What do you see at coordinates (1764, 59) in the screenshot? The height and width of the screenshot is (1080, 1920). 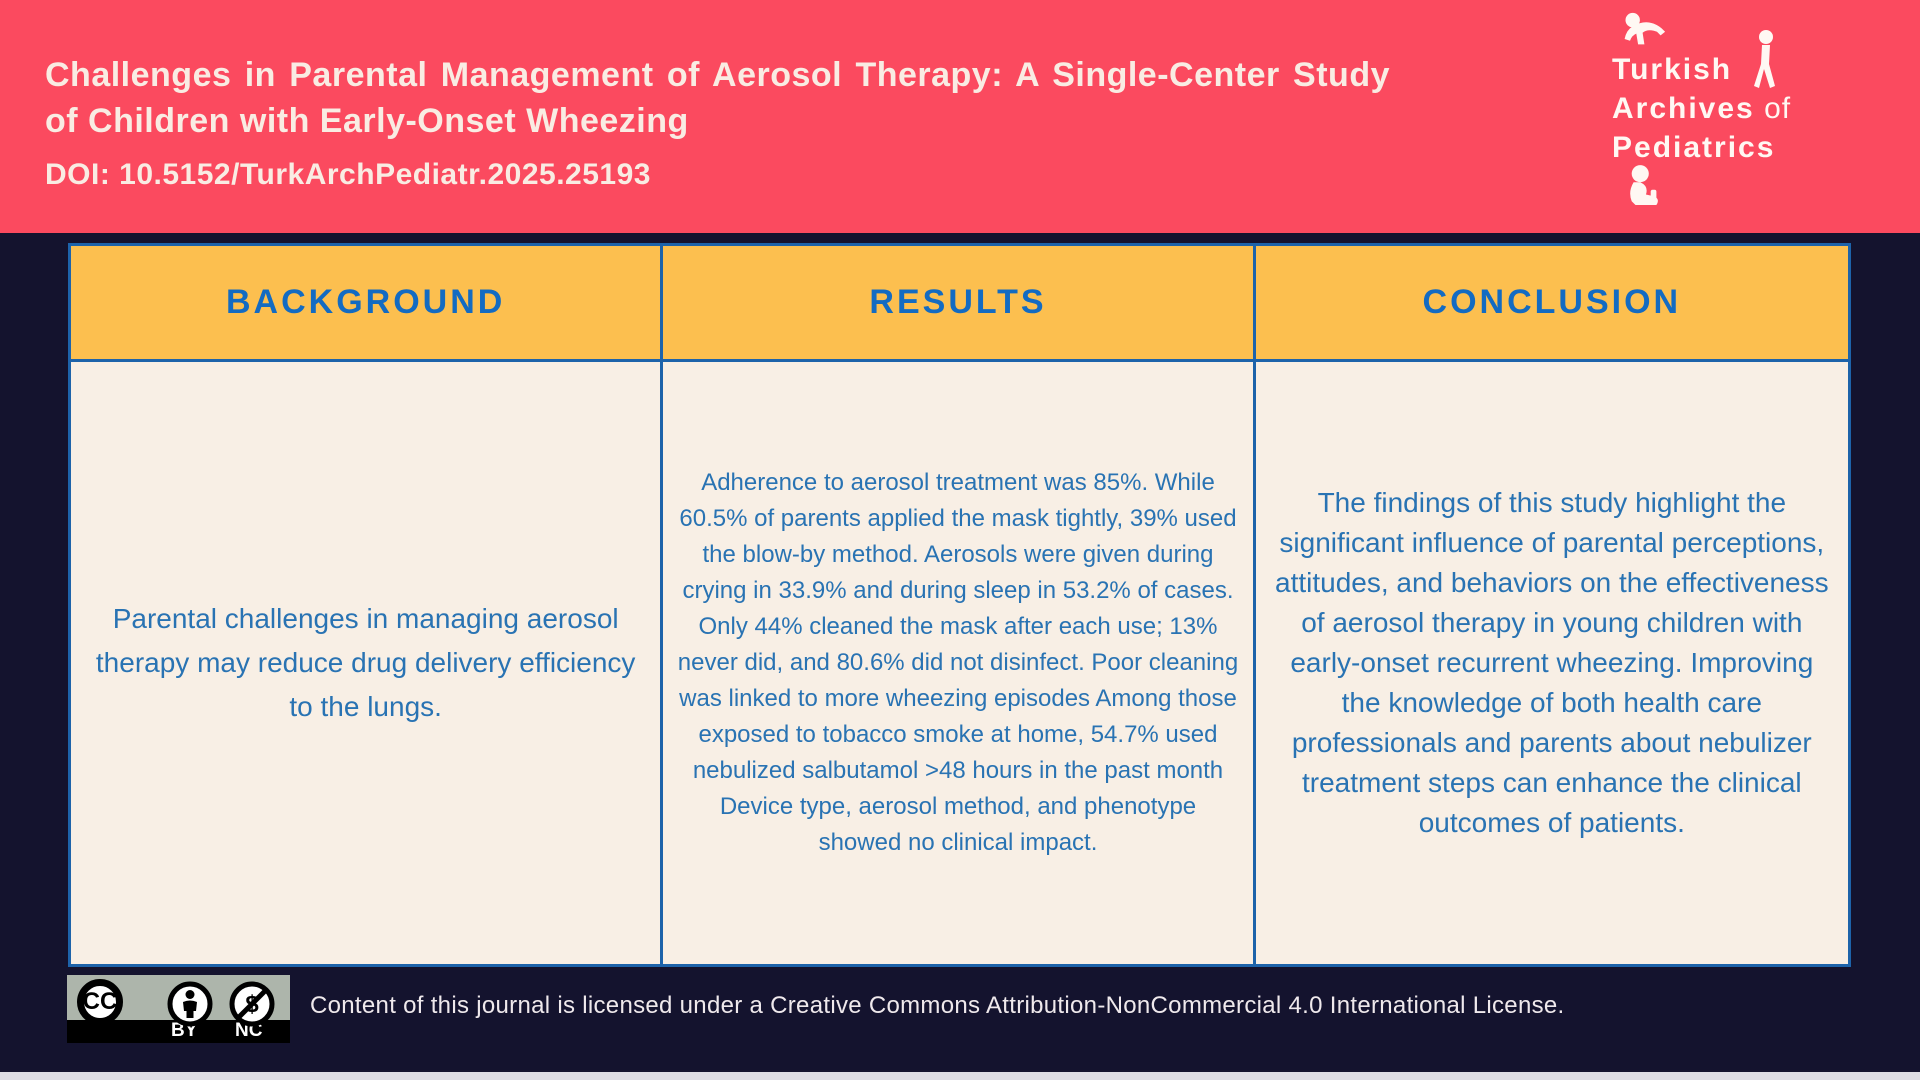 I see `walking-child-icon` at bounding box center [1764, 59].